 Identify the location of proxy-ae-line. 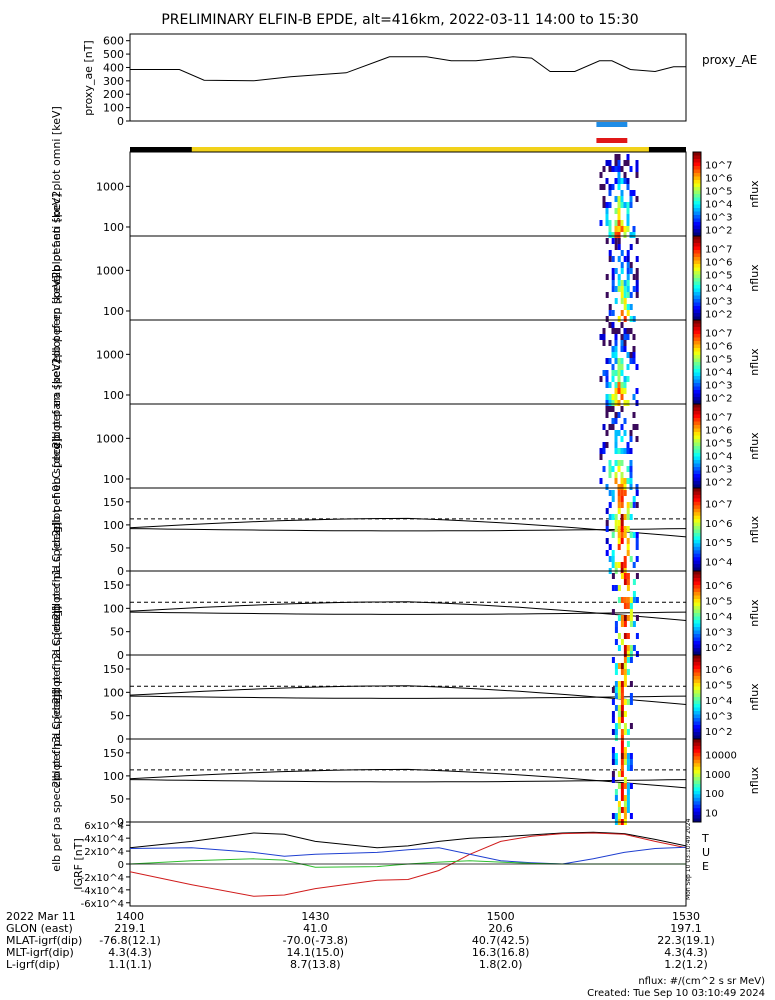
(408, 69).